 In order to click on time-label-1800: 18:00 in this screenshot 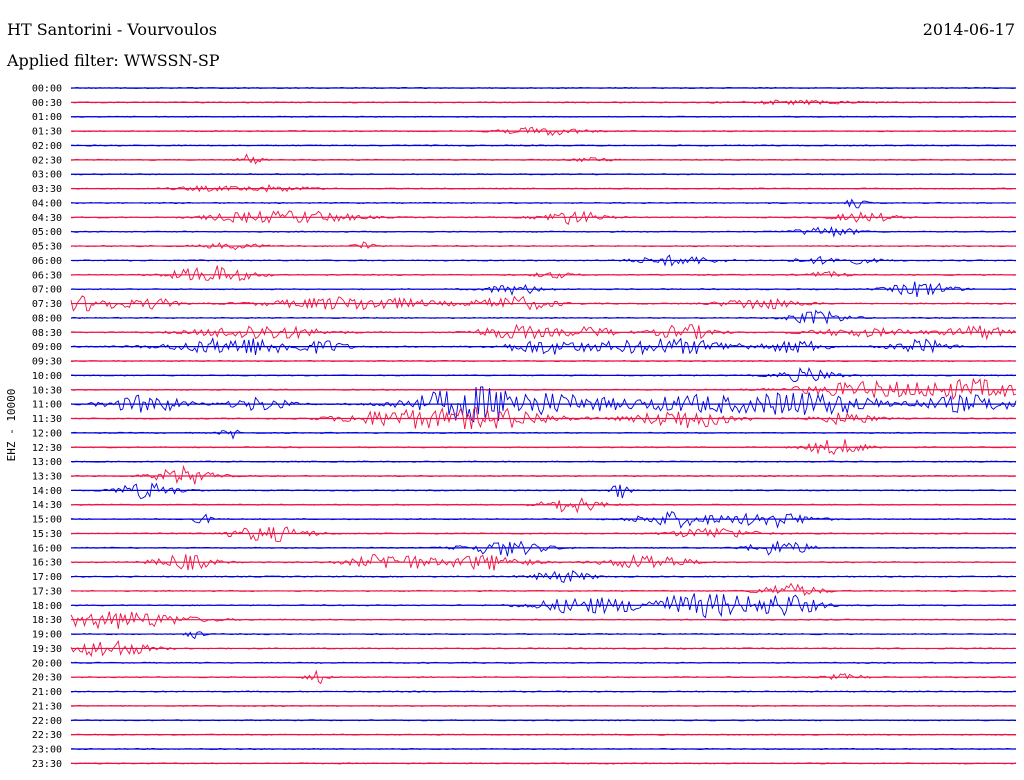, I will do `click(47, 606)`.